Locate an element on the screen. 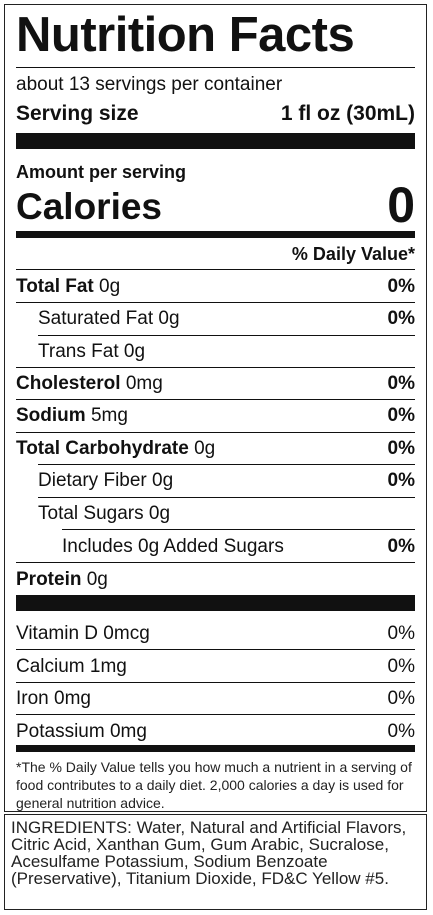 This screenshot has height=915, width=433. nutrient-name: Total Carbohydrate is located at coordinates (102, 448).